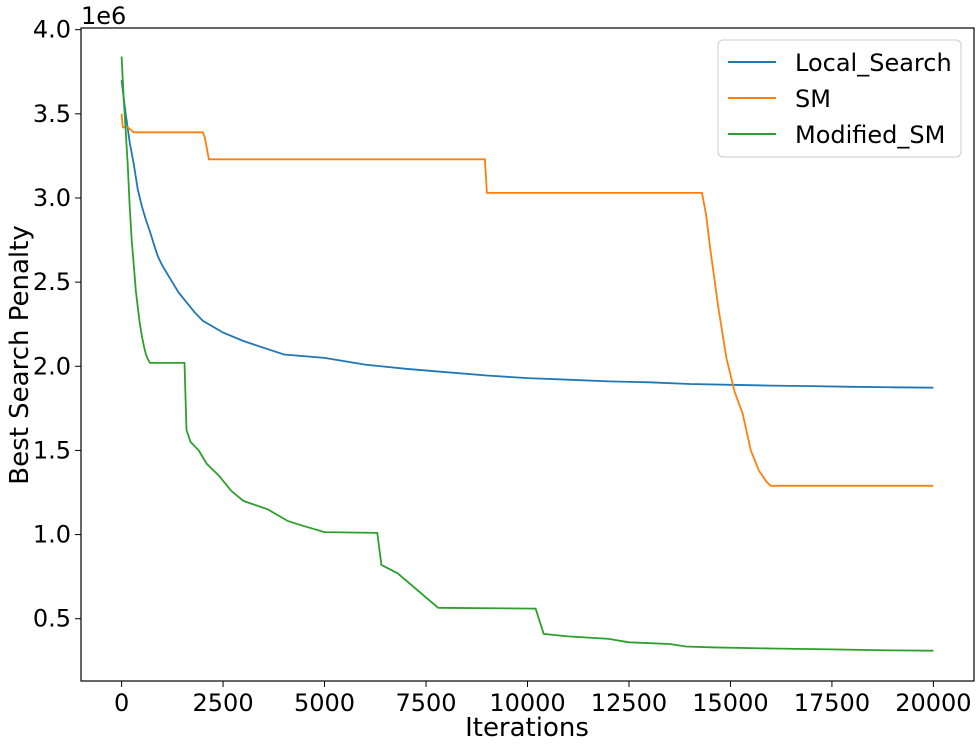 Image resolution: width=980 pixels, height=747 pixels. I want to click on legend-box, so click(839, 98).